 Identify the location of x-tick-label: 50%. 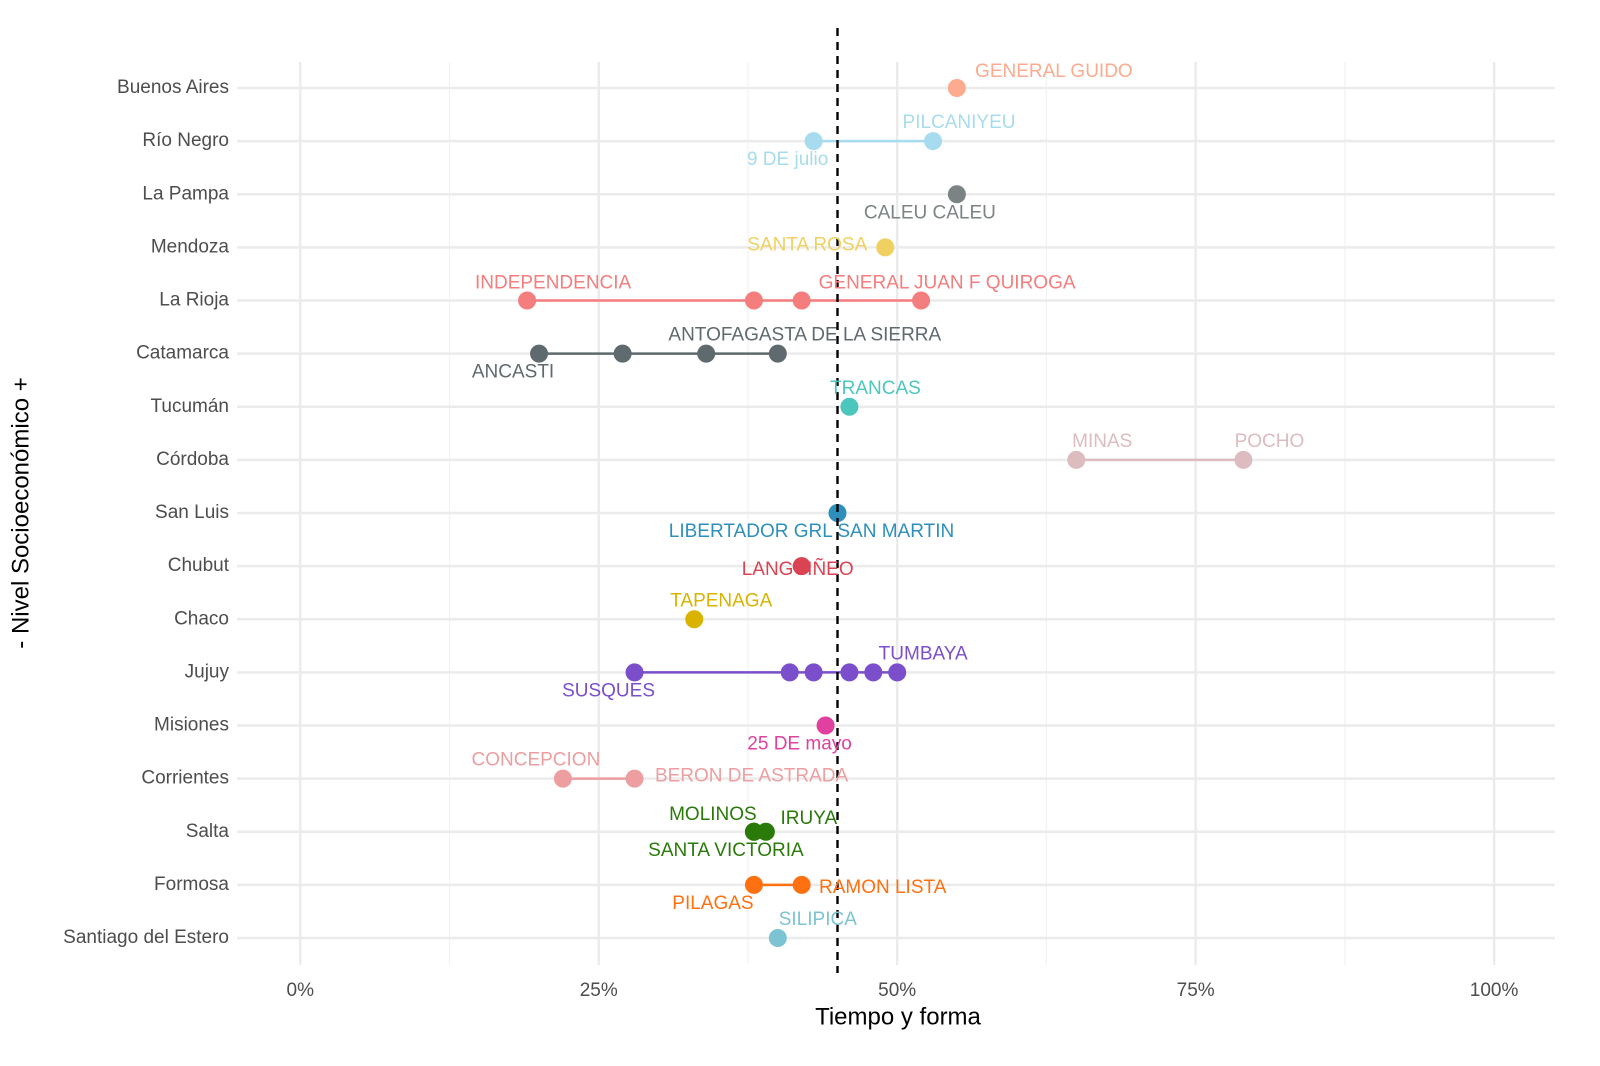
(897, 990).